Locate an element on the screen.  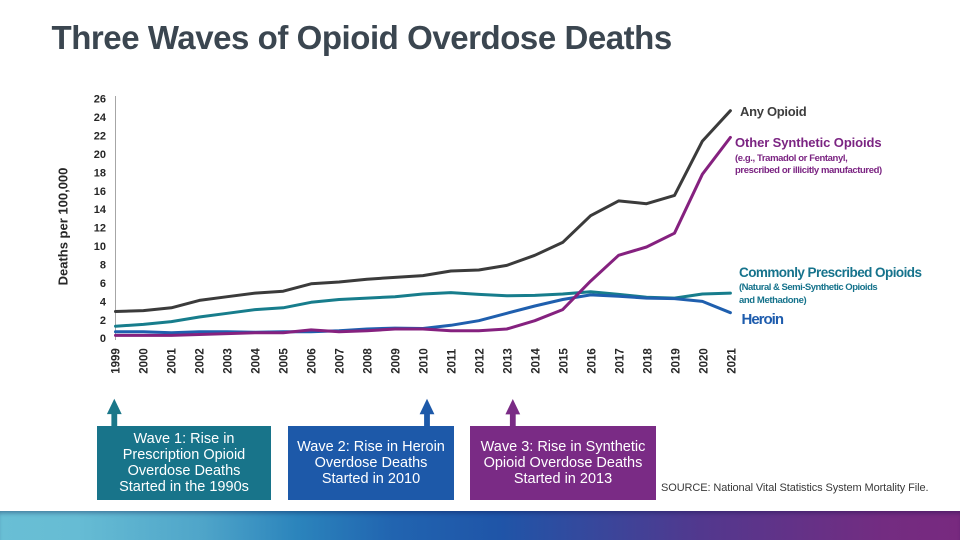
svg-text: 2003 is located at coordinates (229, 361).